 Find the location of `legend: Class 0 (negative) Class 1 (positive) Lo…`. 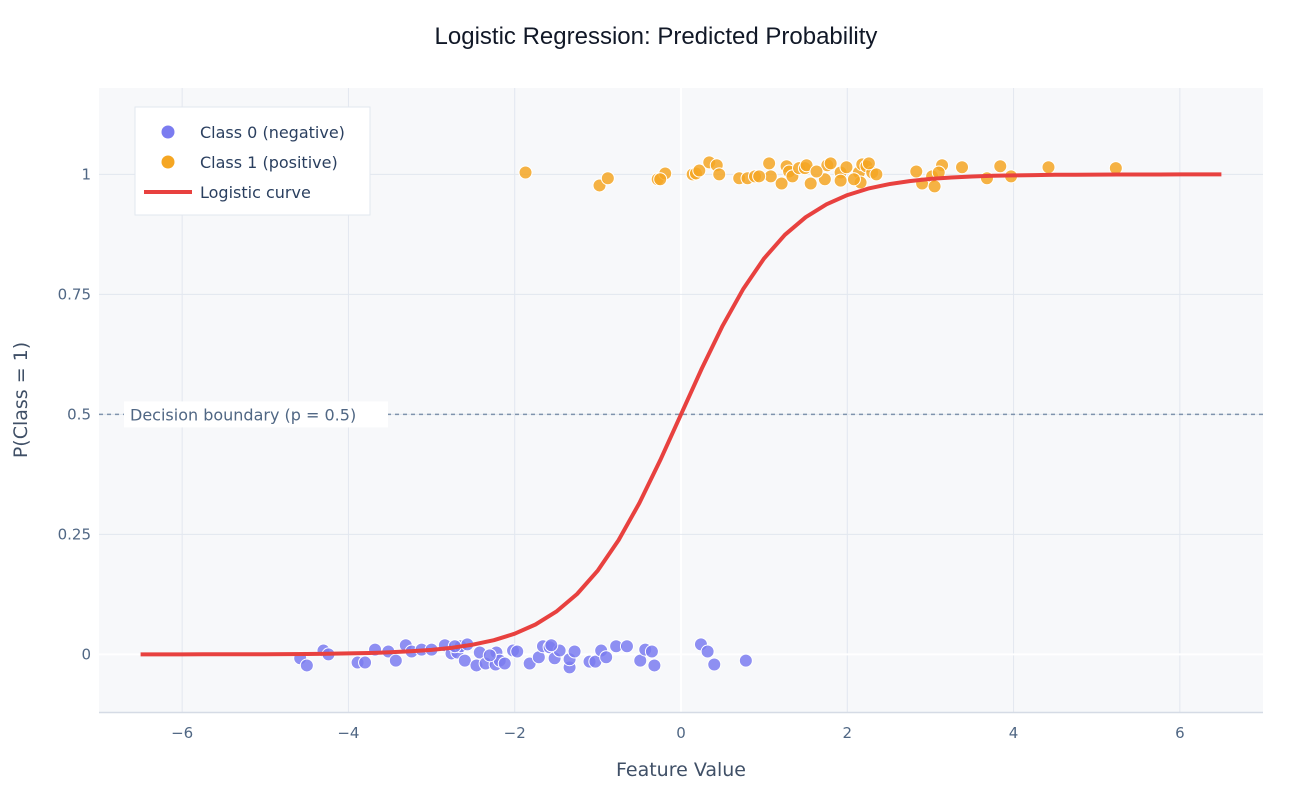

legend: Class 0 (negative) Class 1 (positive) Lo… is located at coordinates (252, 161).